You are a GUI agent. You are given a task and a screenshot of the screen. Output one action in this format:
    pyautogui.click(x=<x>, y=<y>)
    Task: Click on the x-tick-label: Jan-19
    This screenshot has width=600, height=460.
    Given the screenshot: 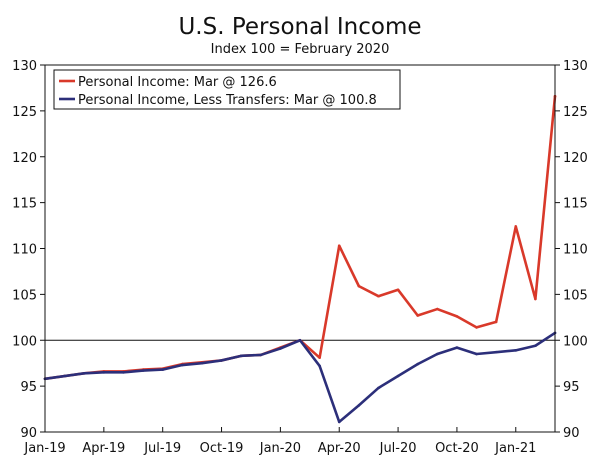 What is the action you would take?
    pyautogui.click(x=44, y=448)
    